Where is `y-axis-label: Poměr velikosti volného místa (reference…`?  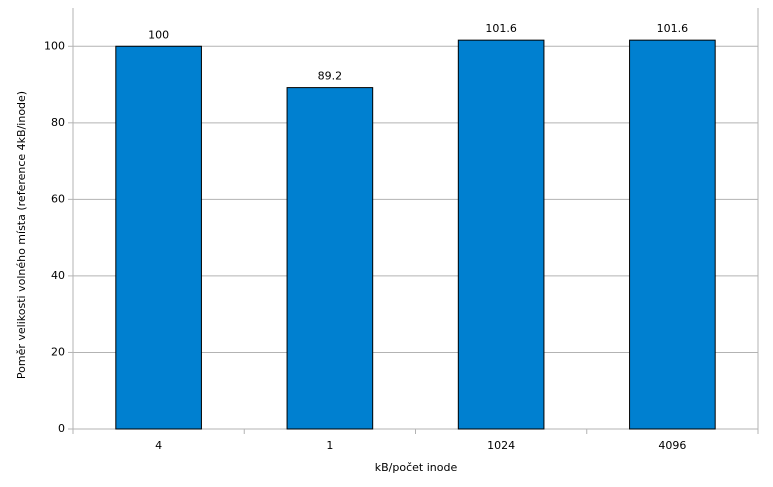
y-axis-label: Poměr velikosti volného místa (reference… is located at coordinates (21, 235).